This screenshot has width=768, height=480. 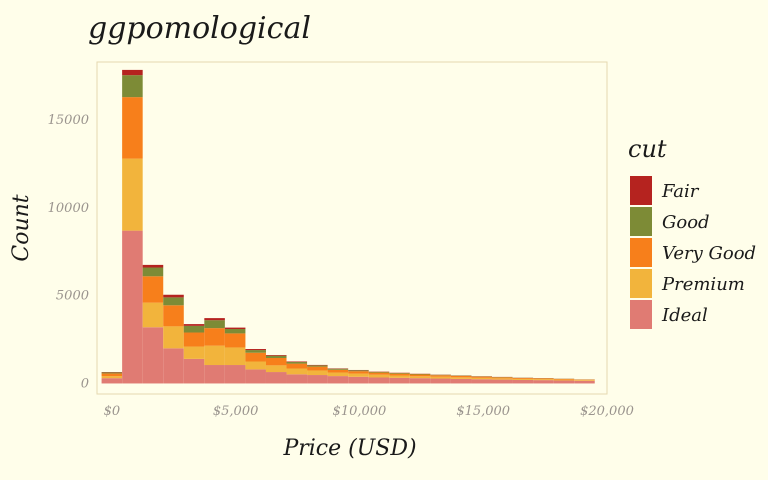 What do you see at coordinates (68, 120) in the screenshot?
I see `y-tick-label: 15000` at bounding box center [68, 120].